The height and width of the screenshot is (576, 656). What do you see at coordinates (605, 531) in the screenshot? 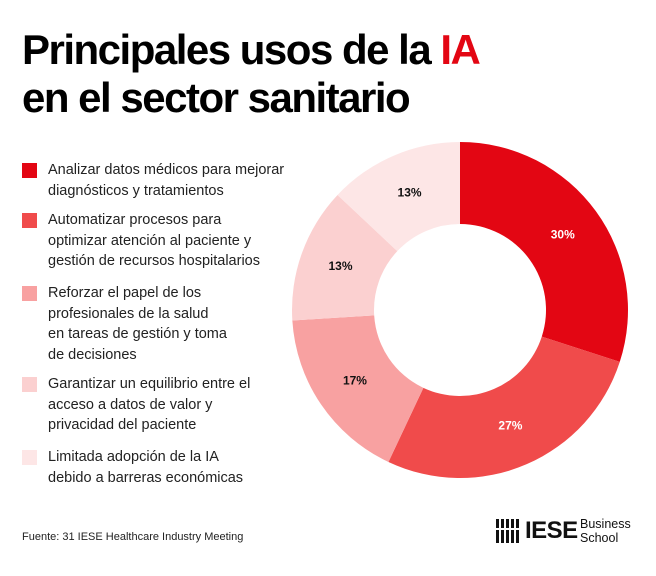
I see `logo-subtitle: Business School` at bounding box center [605, 531].